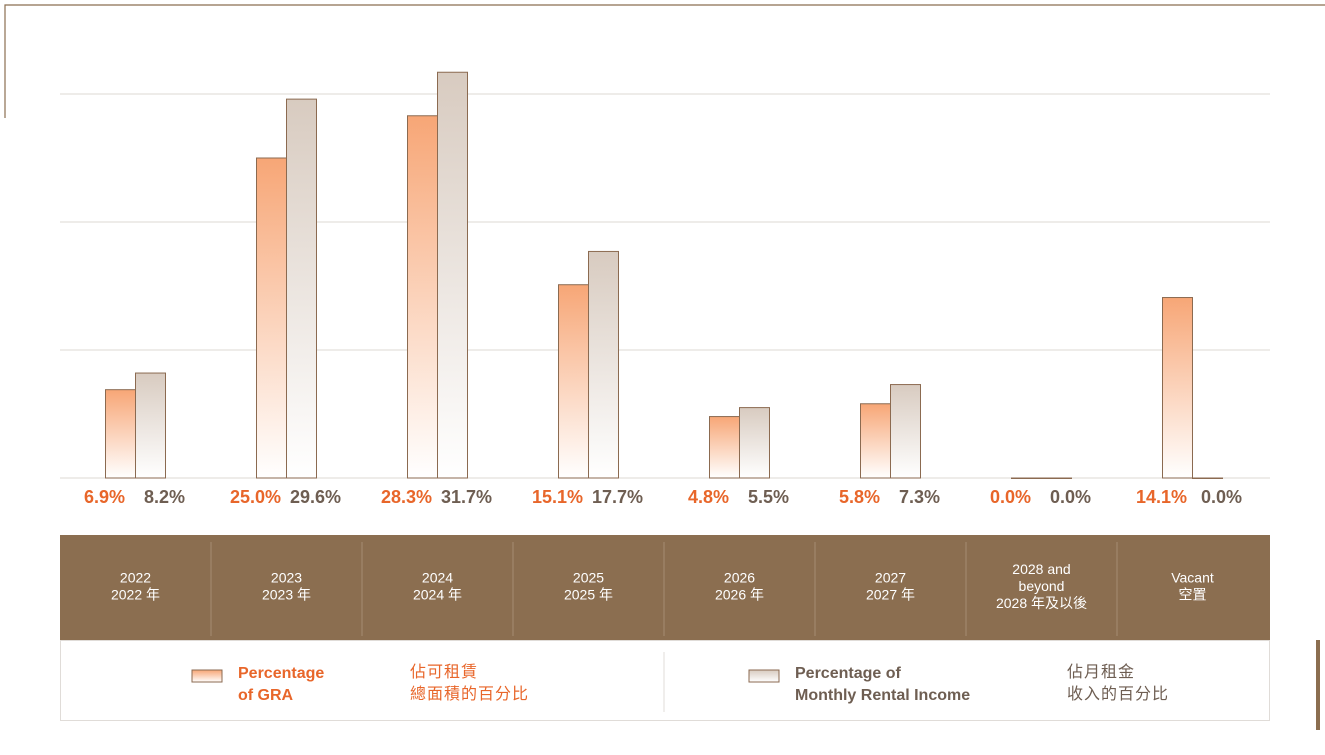  Describe the element at coordinates (739, 595) in the screenshot. I see `x-tick-label: 2026 年` at that location.